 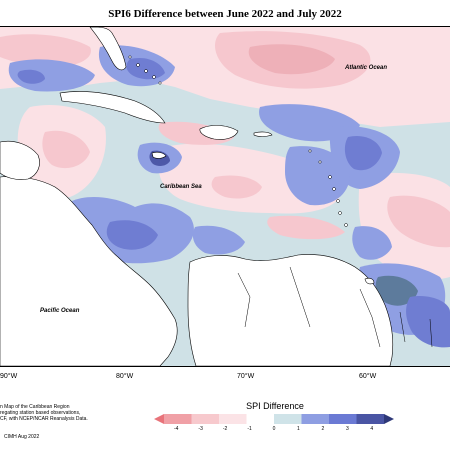 I want to click on land-trinidad, so click(x=369, y=281).